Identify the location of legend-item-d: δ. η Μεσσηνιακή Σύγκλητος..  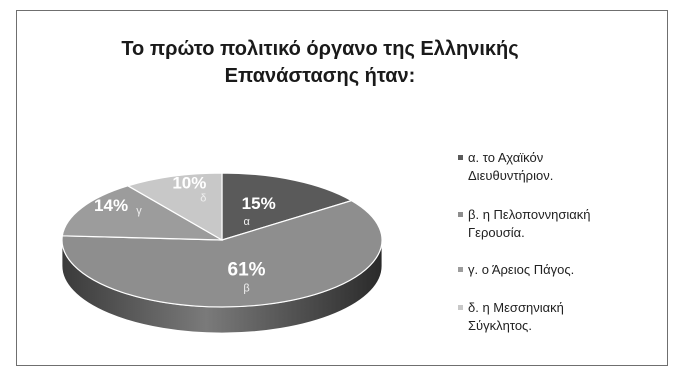
(558, 317).